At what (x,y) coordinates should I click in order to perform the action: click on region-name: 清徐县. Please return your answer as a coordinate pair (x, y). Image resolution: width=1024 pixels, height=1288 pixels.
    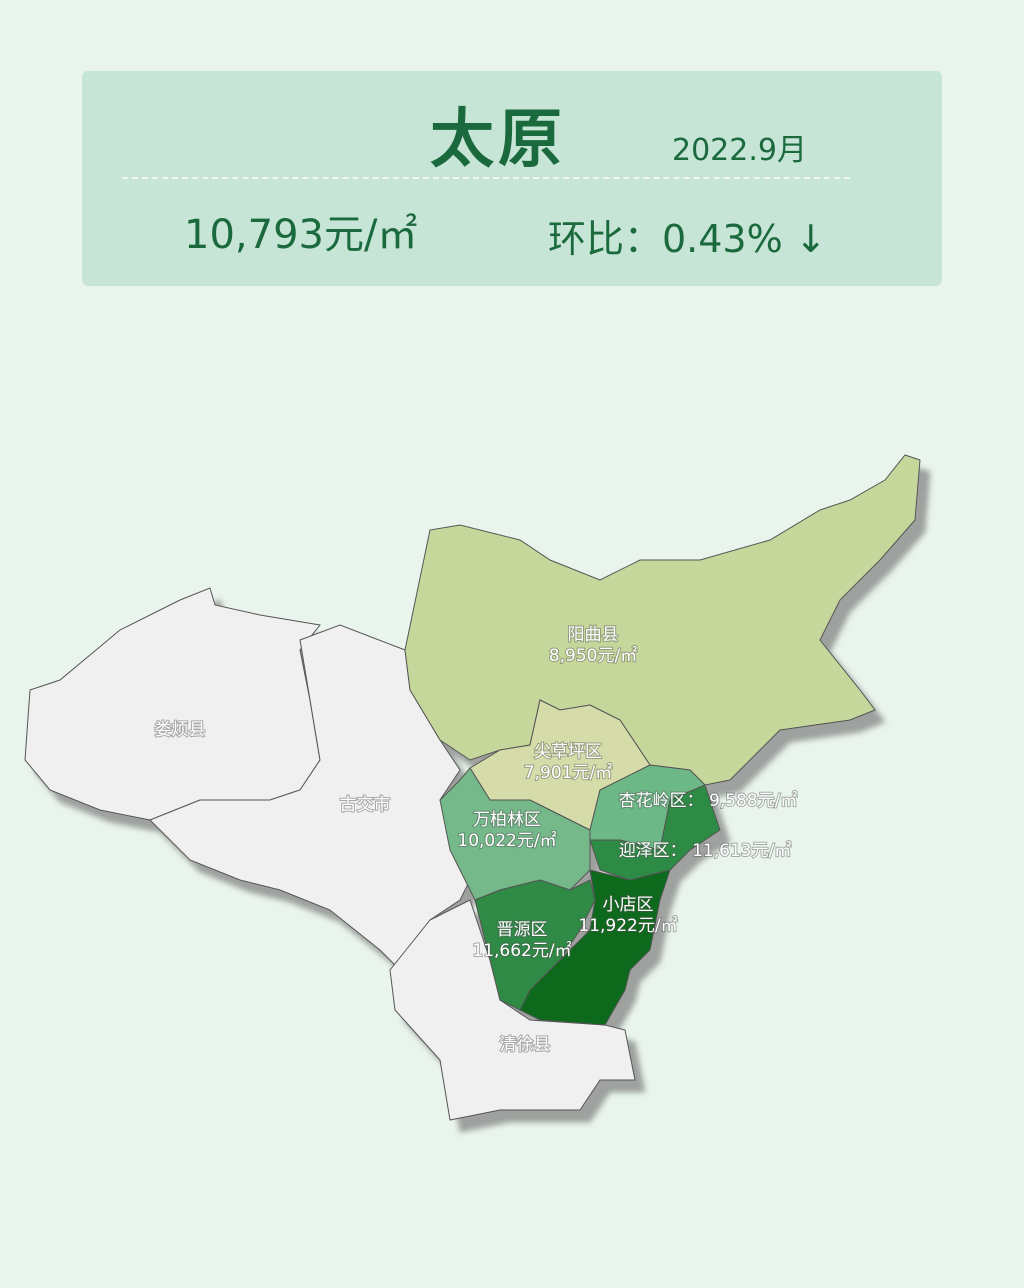
    Looking at the image, I should click on (525, 1045).